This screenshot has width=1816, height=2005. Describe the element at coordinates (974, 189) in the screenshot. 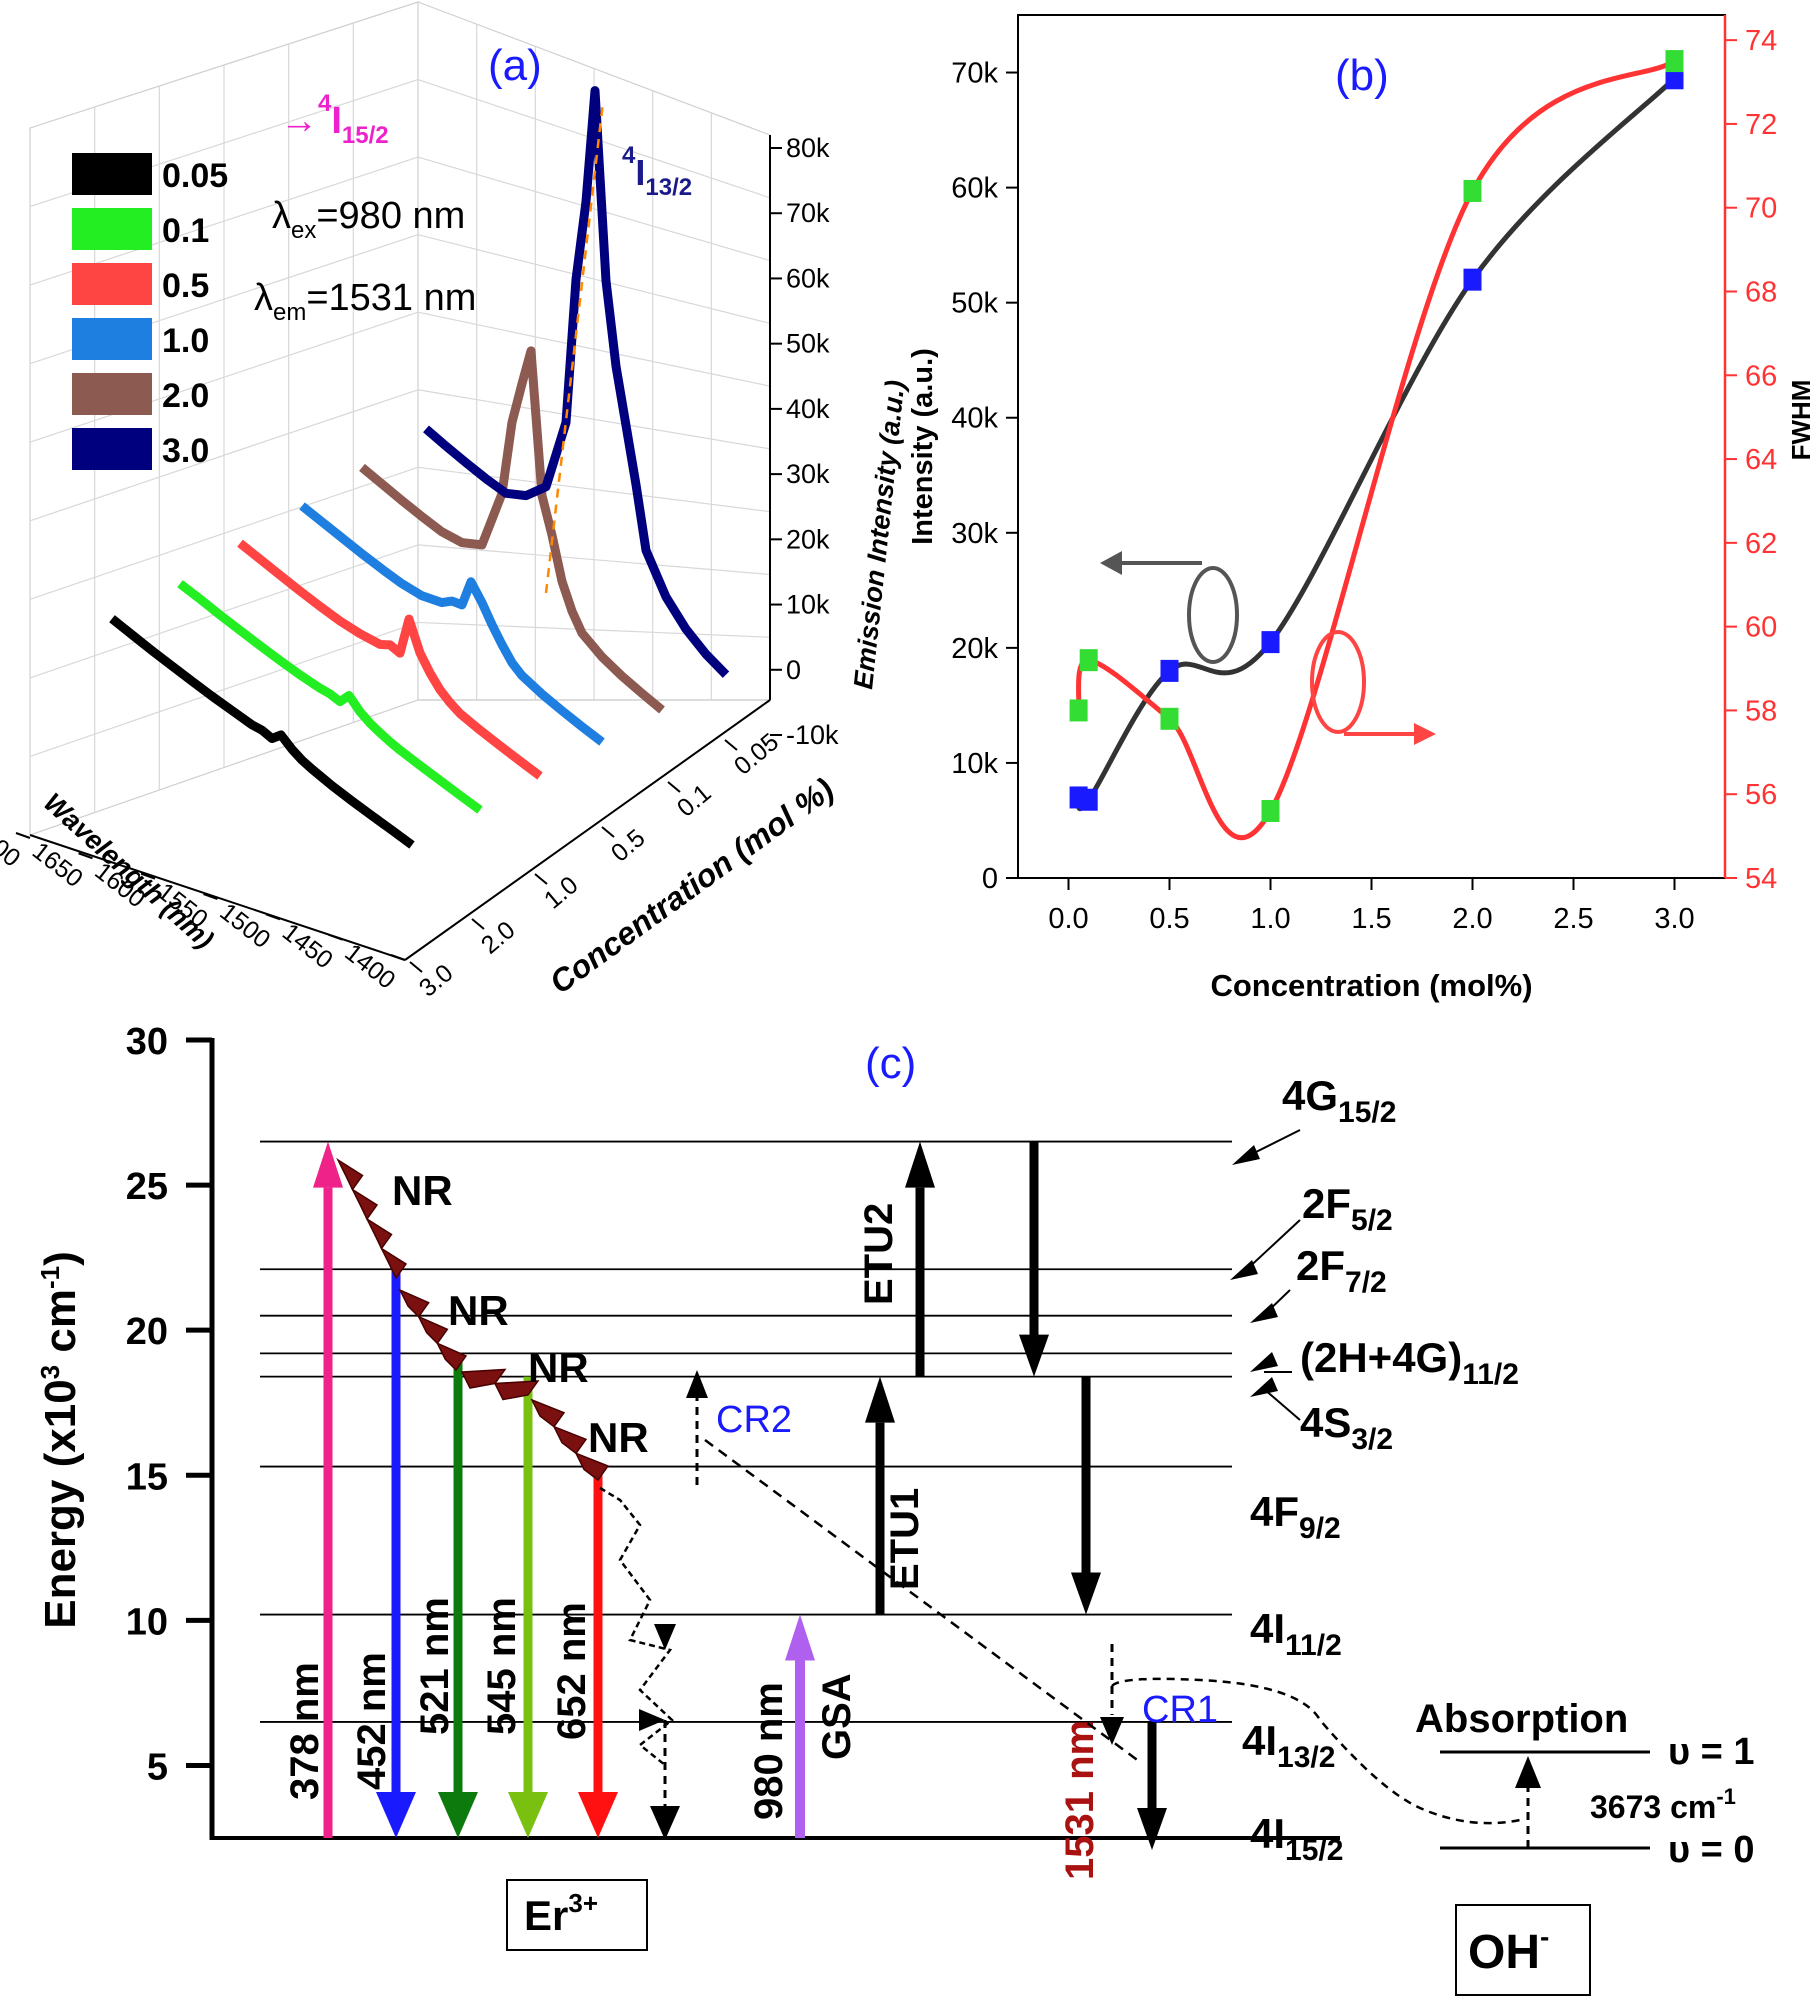

I see `panel-b-y-tick-label: 60k` at that location.